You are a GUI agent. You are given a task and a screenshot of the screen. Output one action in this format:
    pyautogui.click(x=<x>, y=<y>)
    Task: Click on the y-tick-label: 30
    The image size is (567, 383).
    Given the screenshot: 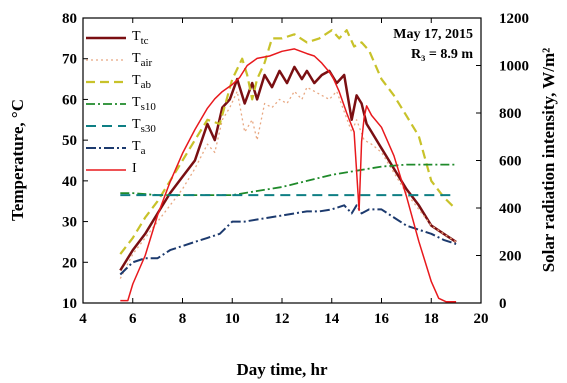 What is the action you would take?
    pyautogui.click(x=69, y=223)
    